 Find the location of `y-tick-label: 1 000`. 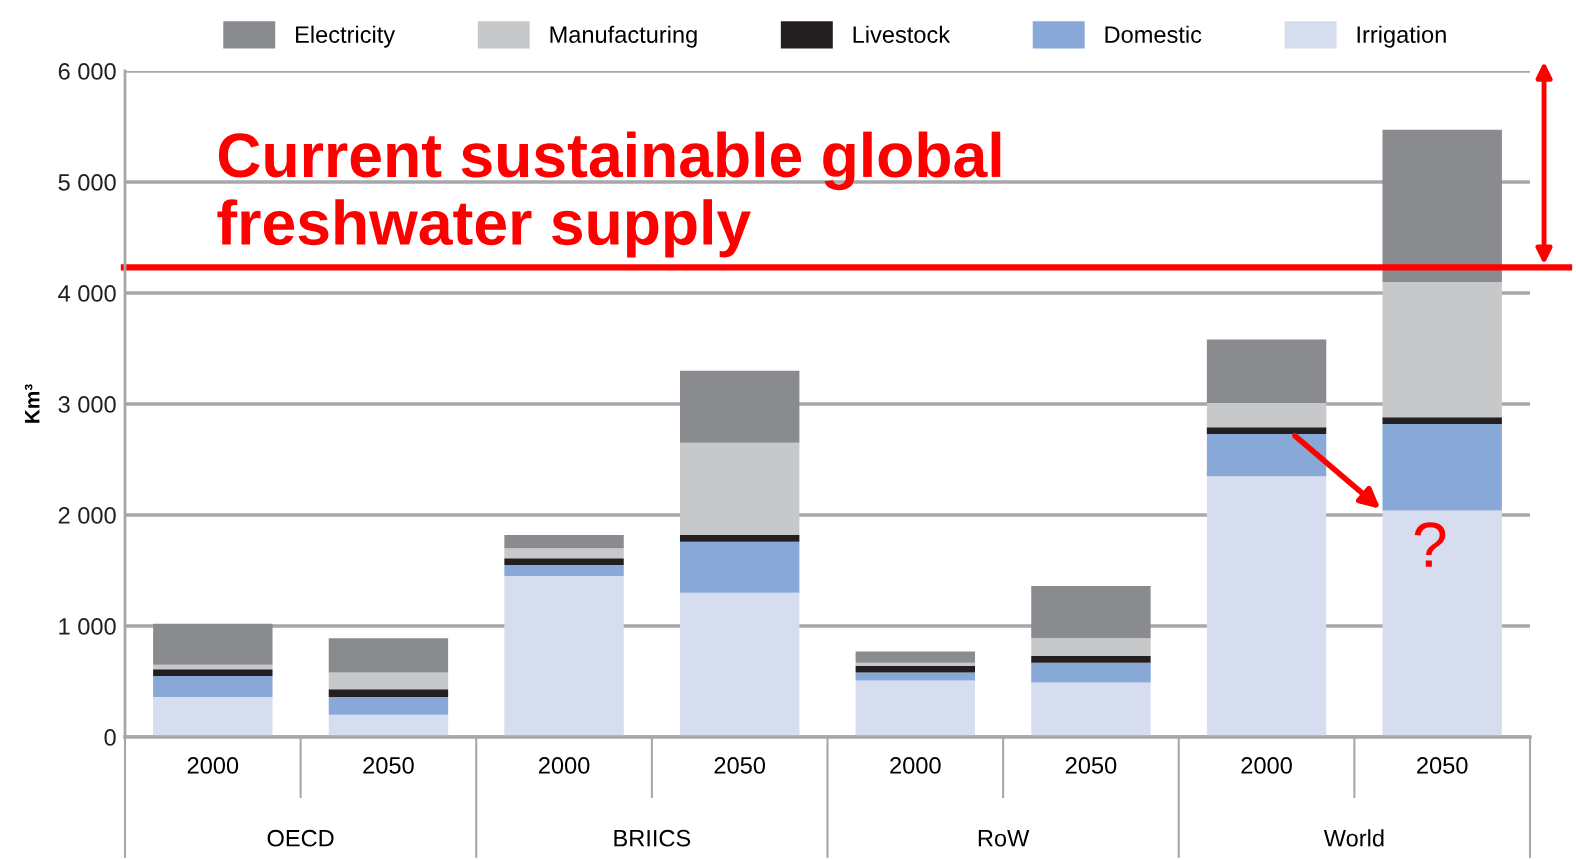

y-tick-label: 1 000 is located at coordinates (87, 626).